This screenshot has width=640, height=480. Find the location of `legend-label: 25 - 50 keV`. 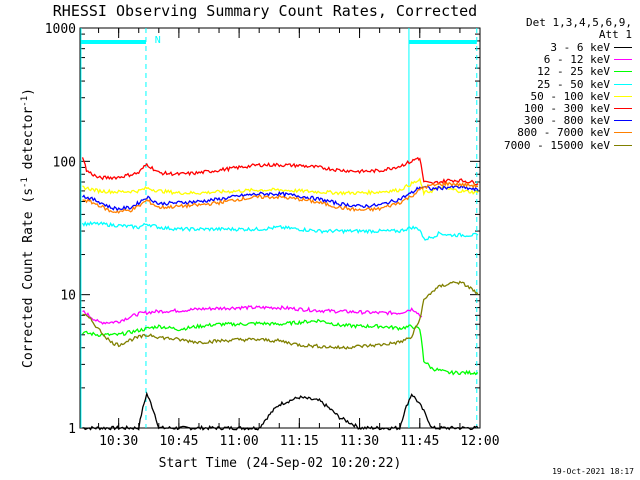

legend-label: 25 - 50 keV is located at coordinates (573, 84).